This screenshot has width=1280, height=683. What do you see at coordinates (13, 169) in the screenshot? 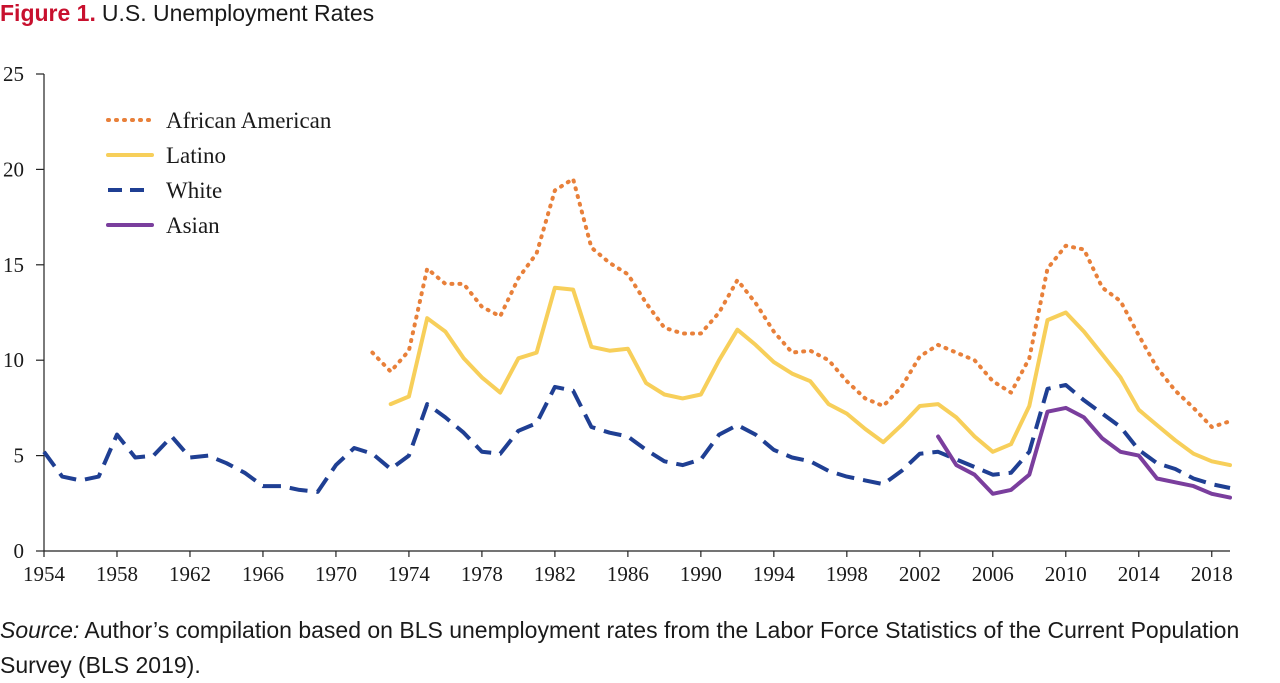
I see `y-tick-label: 20` at bounding box center [13, 169].